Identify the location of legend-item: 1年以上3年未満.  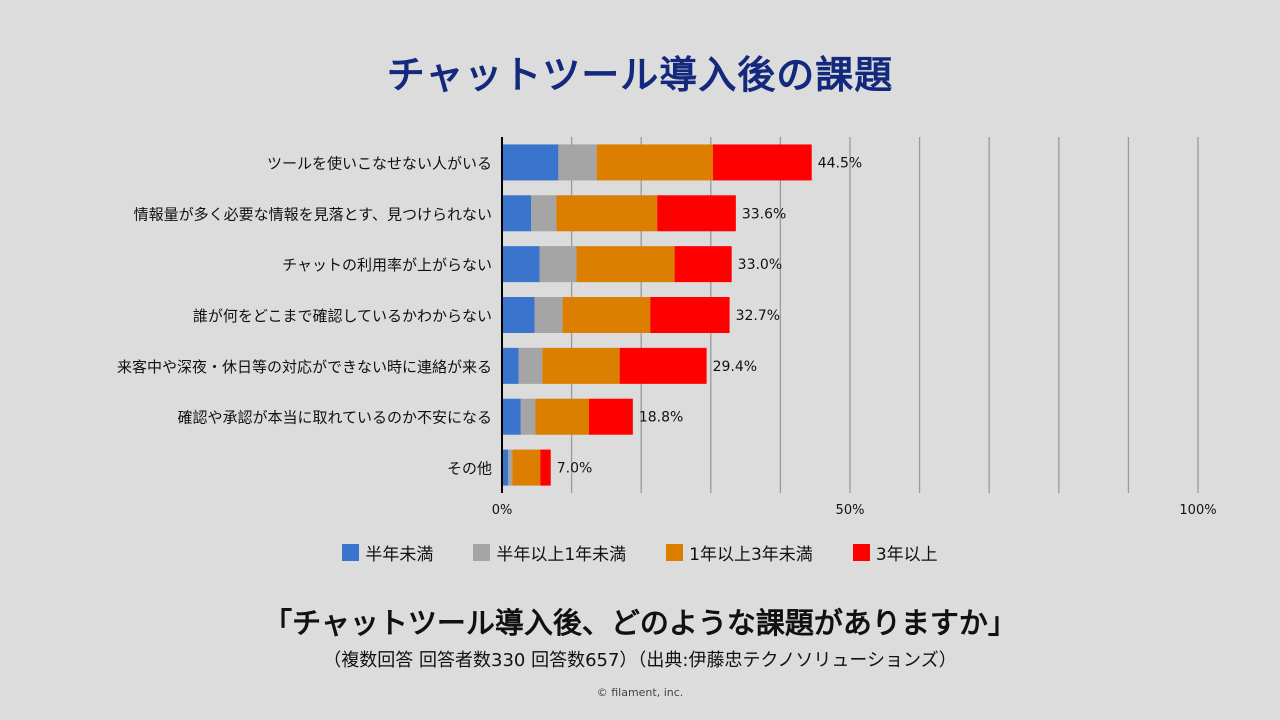
(739, 552).